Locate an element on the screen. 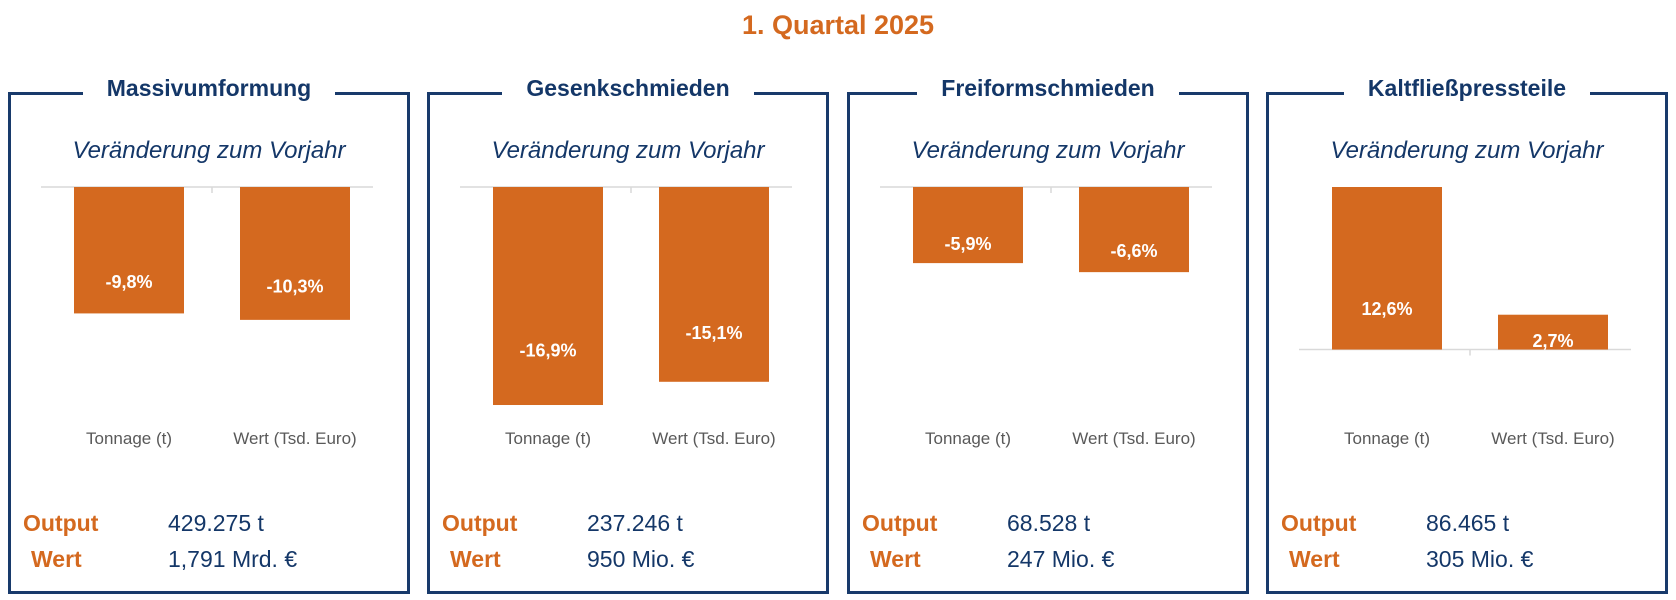  output-value: 86.465 t is located at coordinates (1468, 523).